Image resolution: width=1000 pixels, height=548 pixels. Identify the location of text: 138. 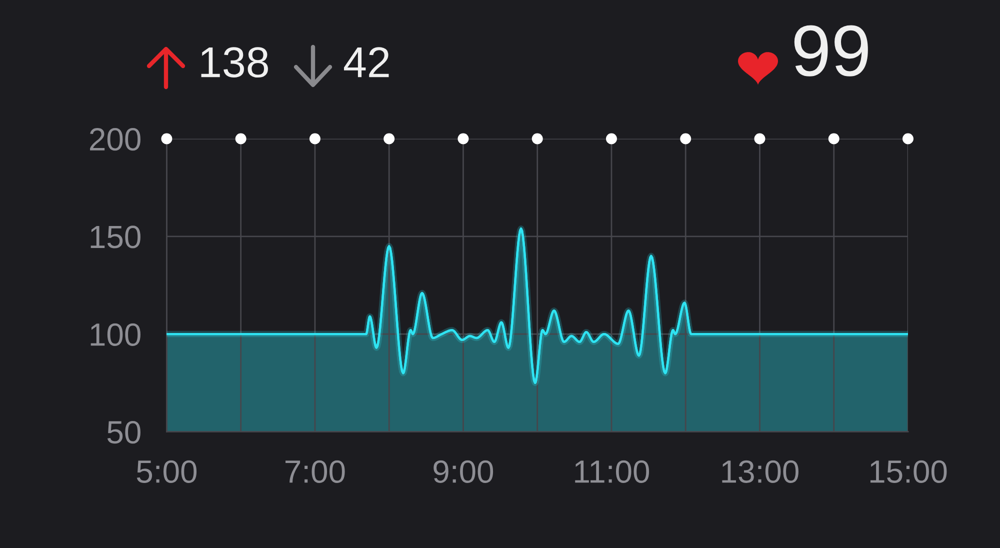
(234, 62).